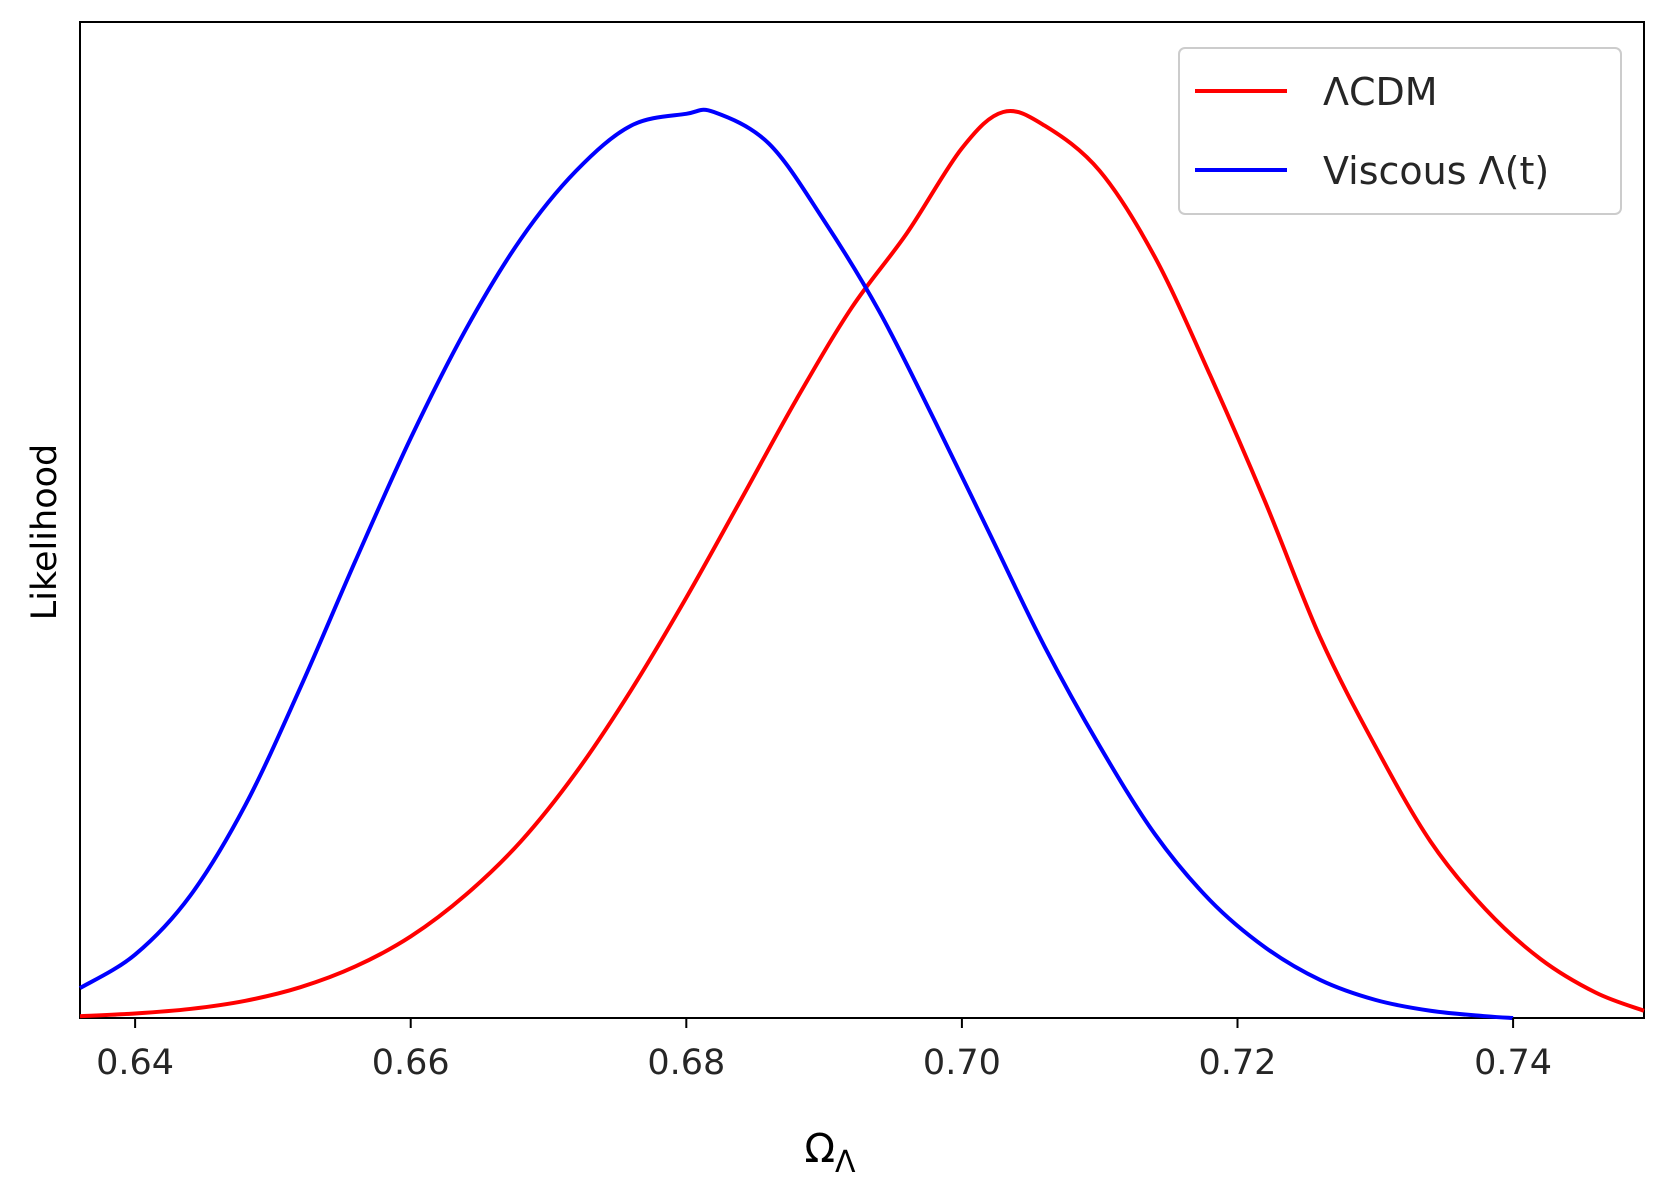 Image resolution: width=1660 pixels, height=1201 pixels. I want to click on x-tick-label: 0.74, so click(1513, 1063).